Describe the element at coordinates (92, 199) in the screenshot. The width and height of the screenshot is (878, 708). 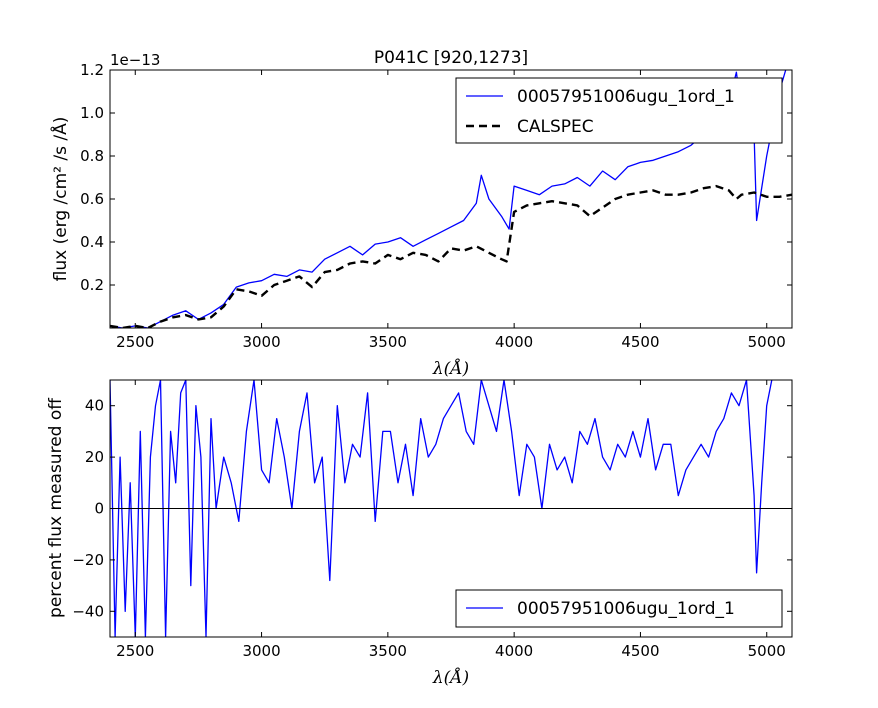
I see `flux-y-tick-label: 0.6` at that location.